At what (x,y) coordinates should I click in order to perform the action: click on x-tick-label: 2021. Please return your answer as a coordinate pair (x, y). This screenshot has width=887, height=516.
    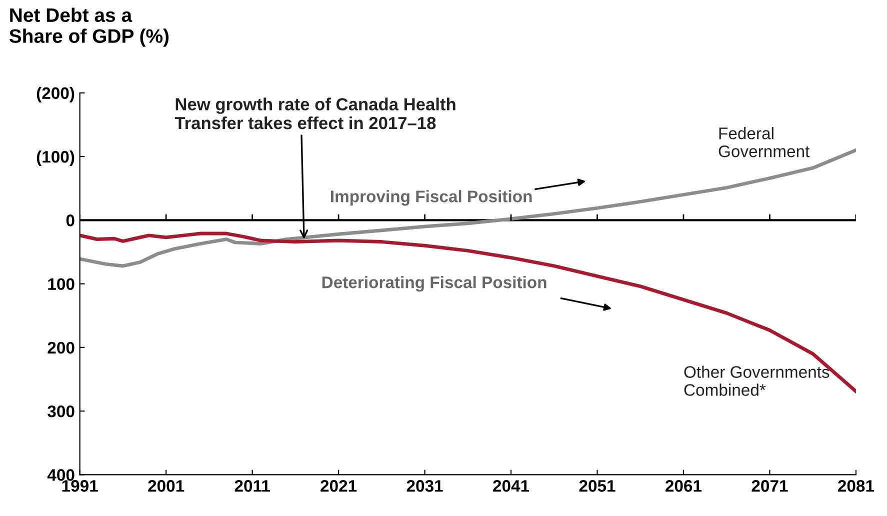
    Looking at the image, I should click on (338, 486).